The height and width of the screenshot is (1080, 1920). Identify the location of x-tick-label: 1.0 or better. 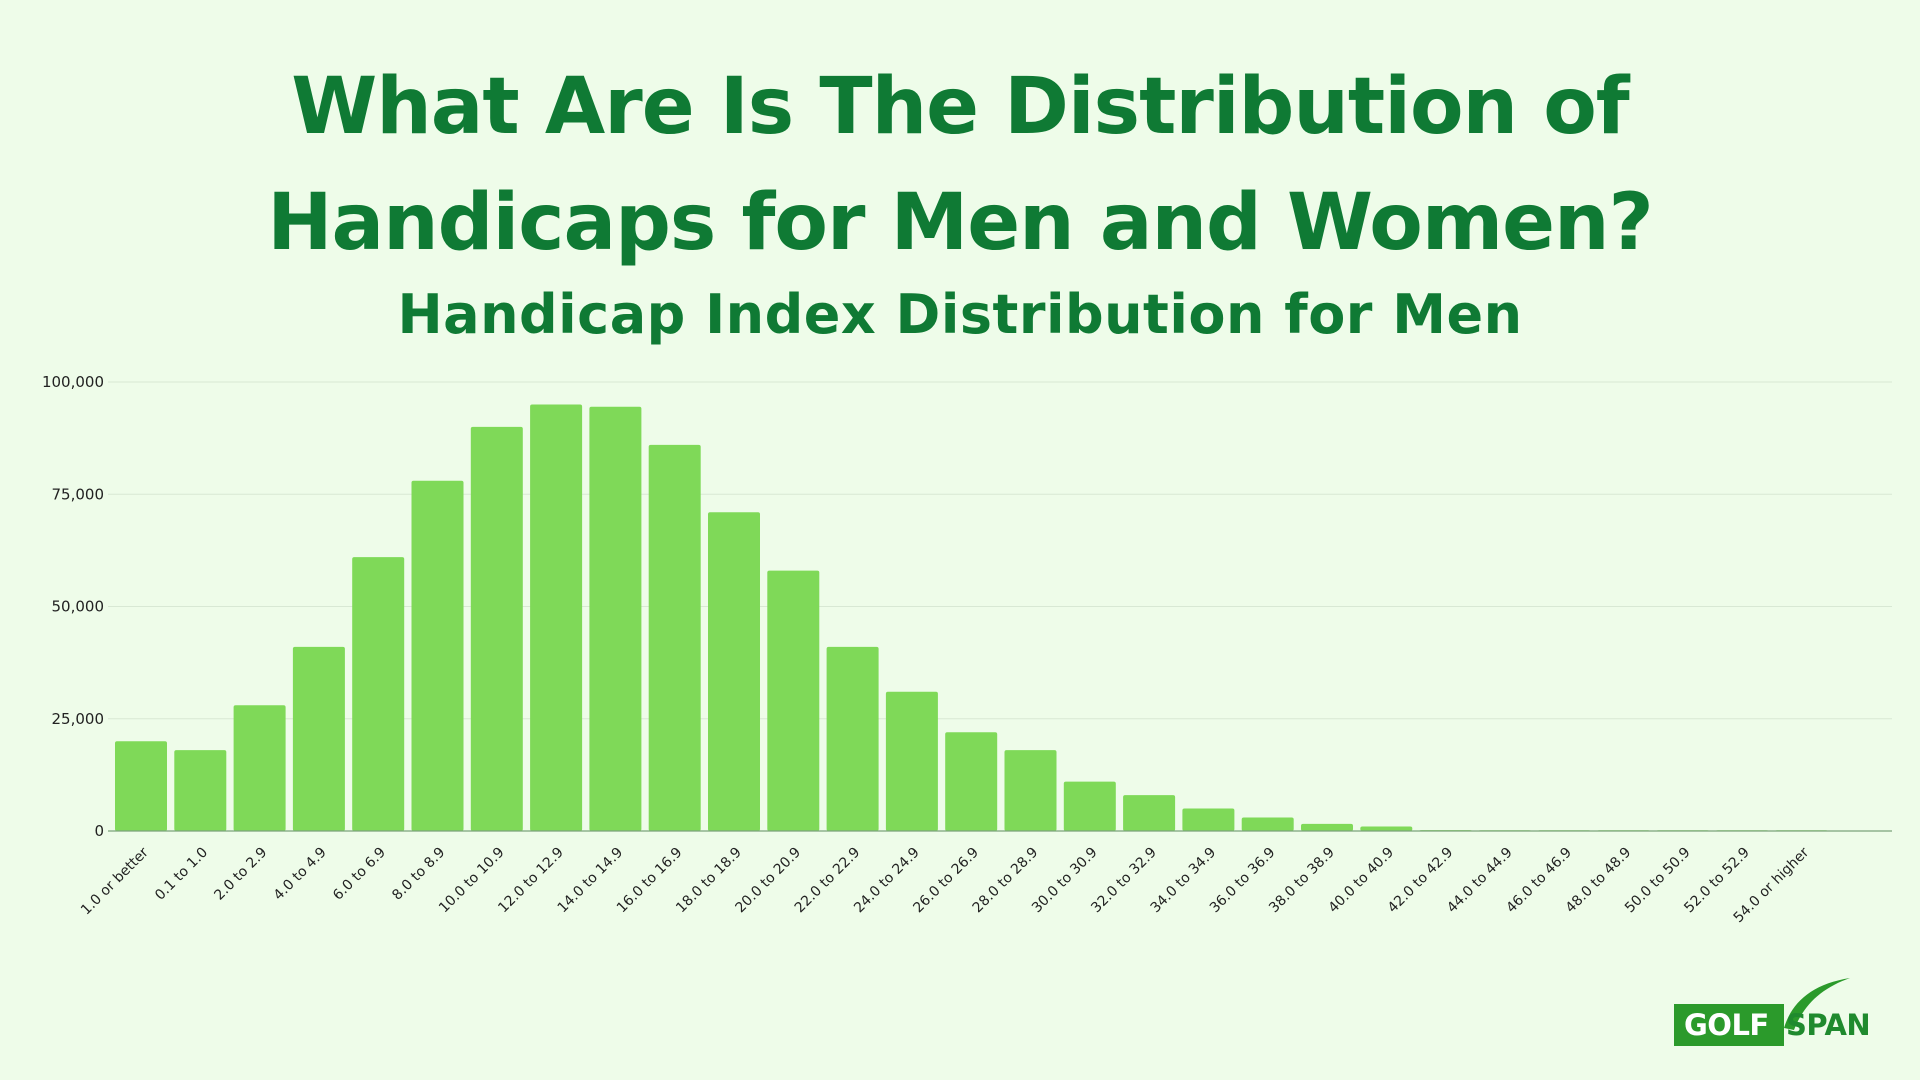
(115, 881).